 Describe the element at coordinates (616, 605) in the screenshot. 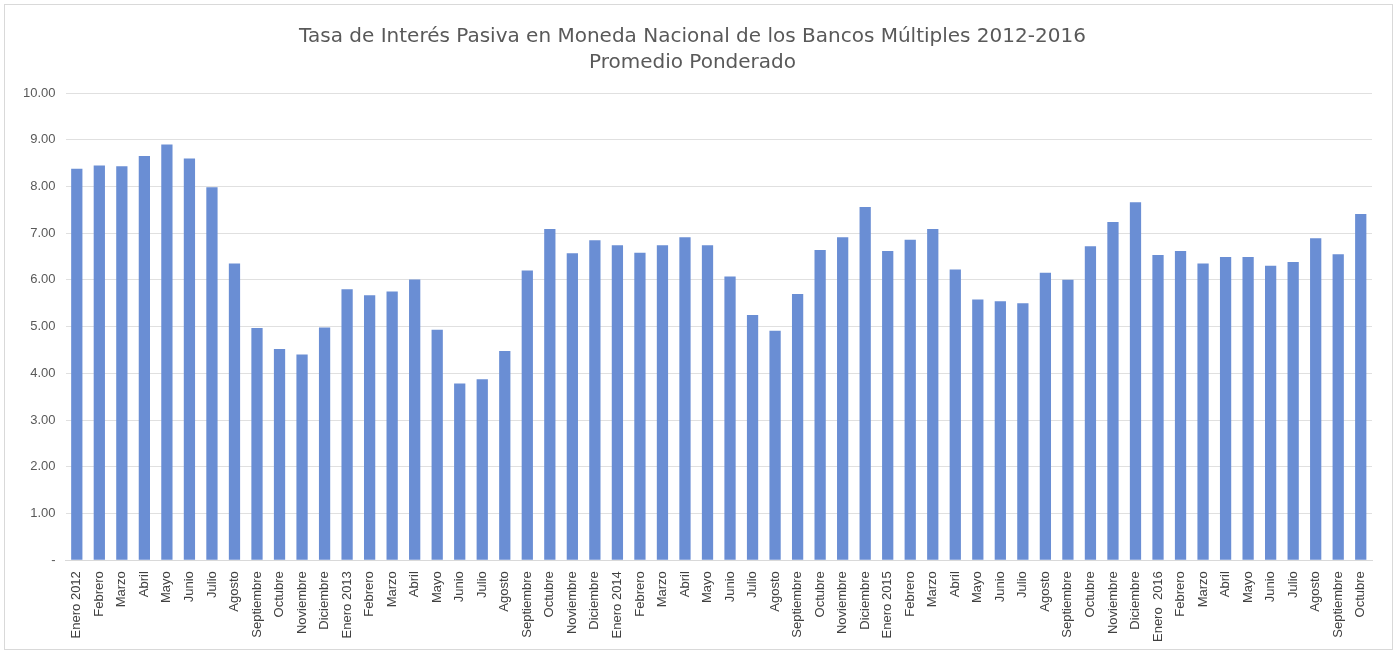

I see `x-tick-label: Enero 2014` at that location.